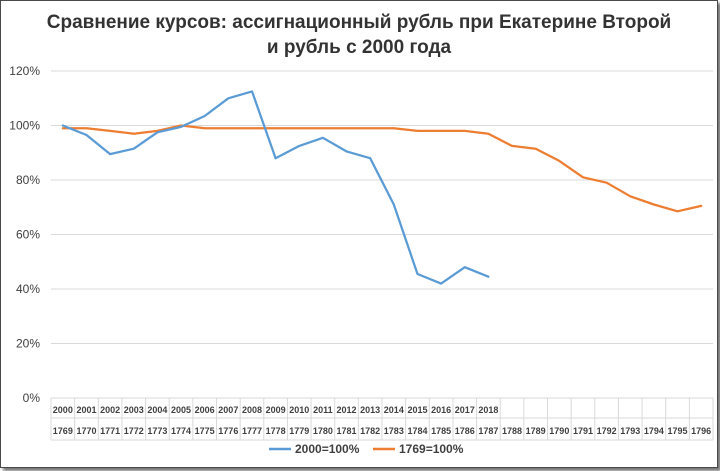  Describe the element at coordinates (205, 410) in the screenshot. I see `x-category-label-row1: 2006` at that location.